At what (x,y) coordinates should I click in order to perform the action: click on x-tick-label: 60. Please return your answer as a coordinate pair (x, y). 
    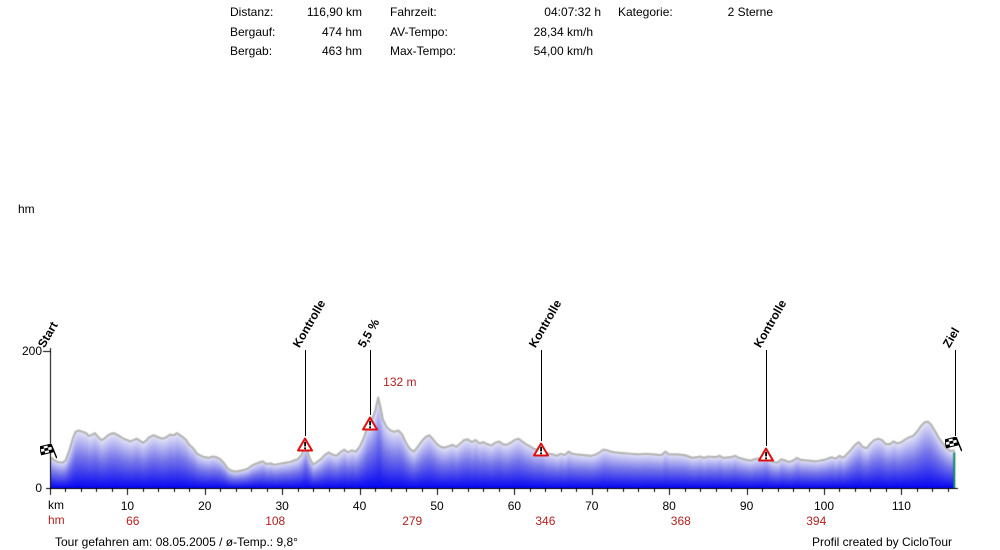
    Looking at the image, I should click on (514, 506).